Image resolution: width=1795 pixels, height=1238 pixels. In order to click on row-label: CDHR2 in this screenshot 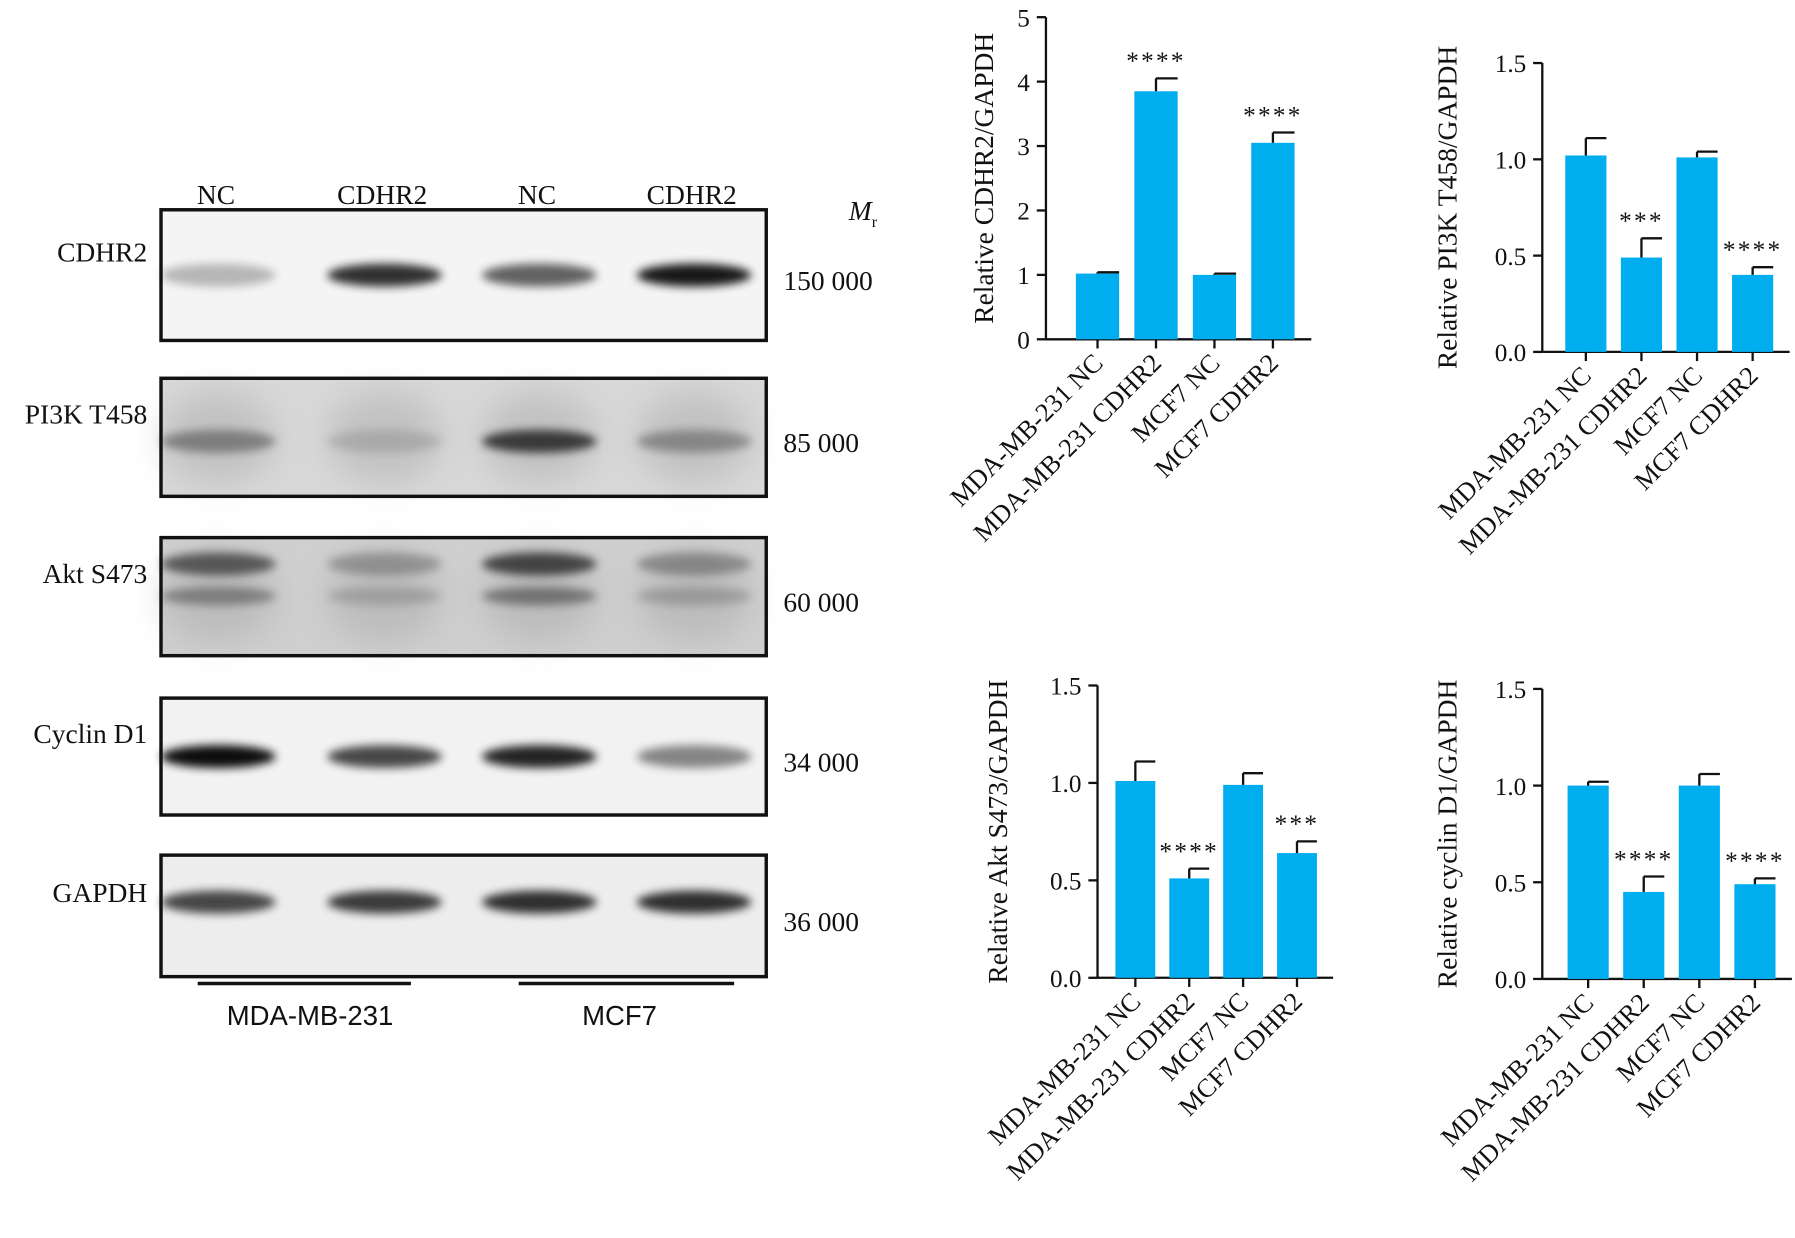, I will do `click(102, 251)`.